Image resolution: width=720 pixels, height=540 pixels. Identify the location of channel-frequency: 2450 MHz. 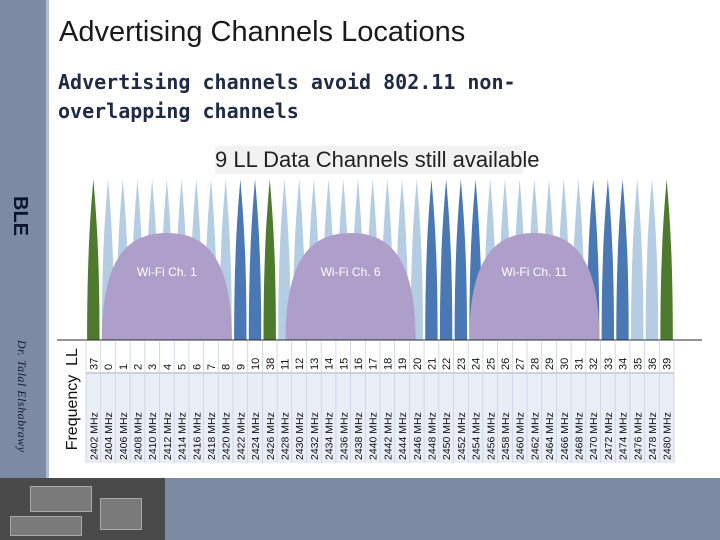
(447, 436).